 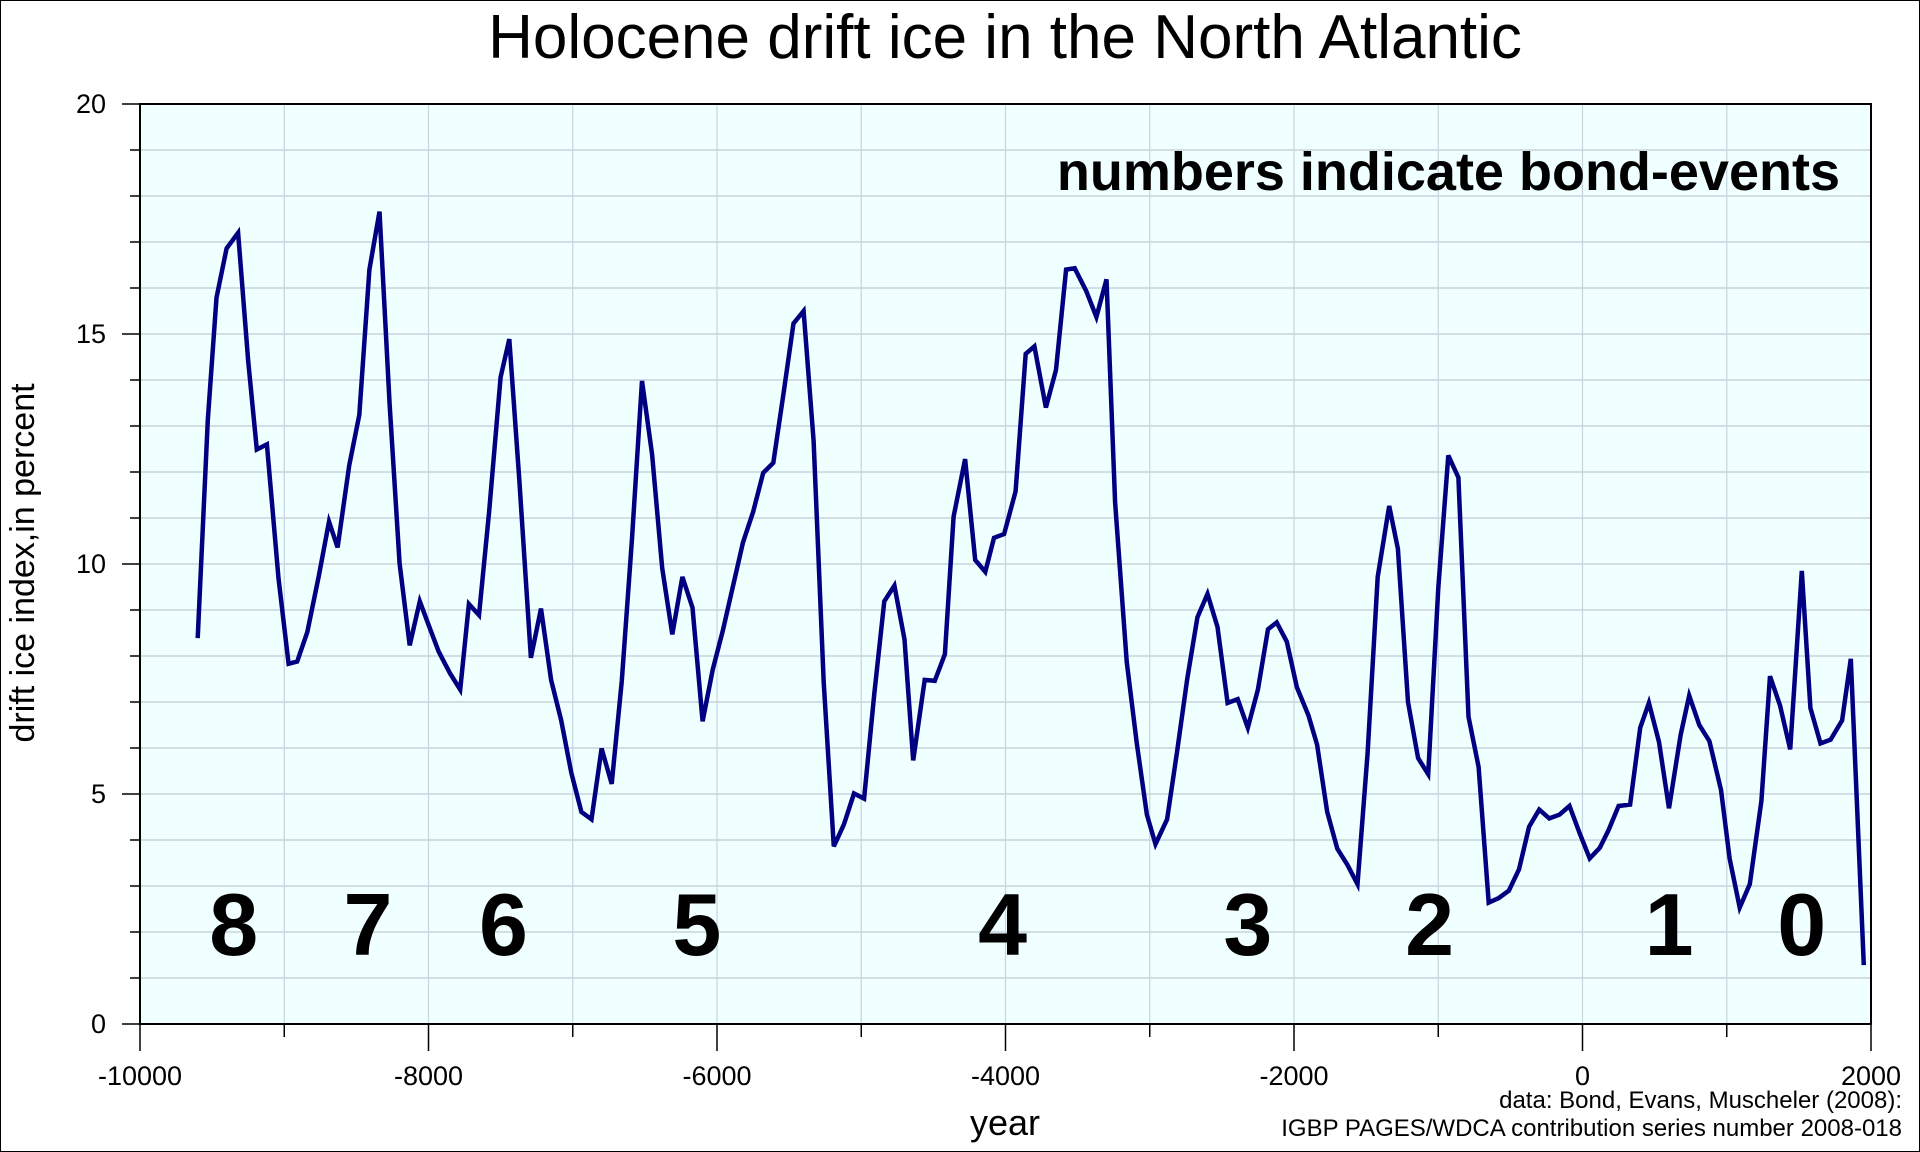 I want to click on chart-title: Holocene drift ice in the North Atlantic, so click(x=1005, y=37).